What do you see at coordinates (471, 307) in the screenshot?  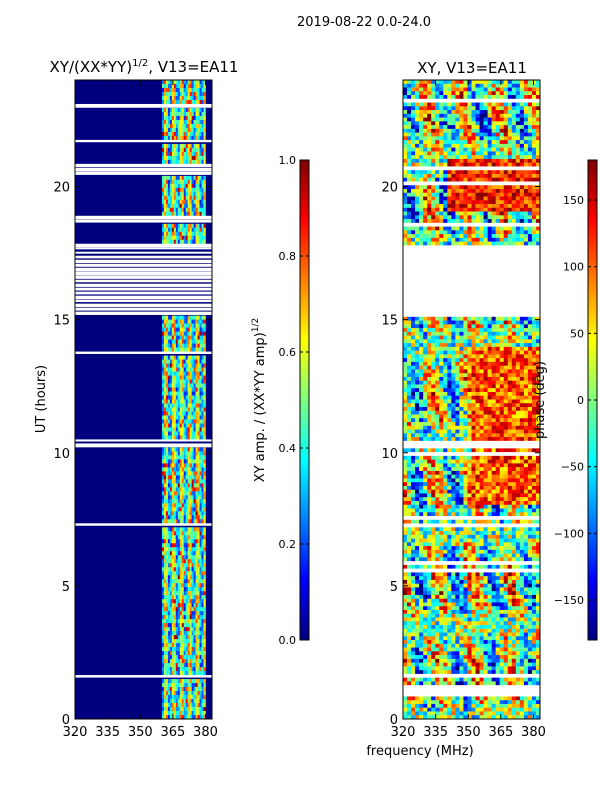 I see `phase-gap-row` at bounding box center [471, 307].